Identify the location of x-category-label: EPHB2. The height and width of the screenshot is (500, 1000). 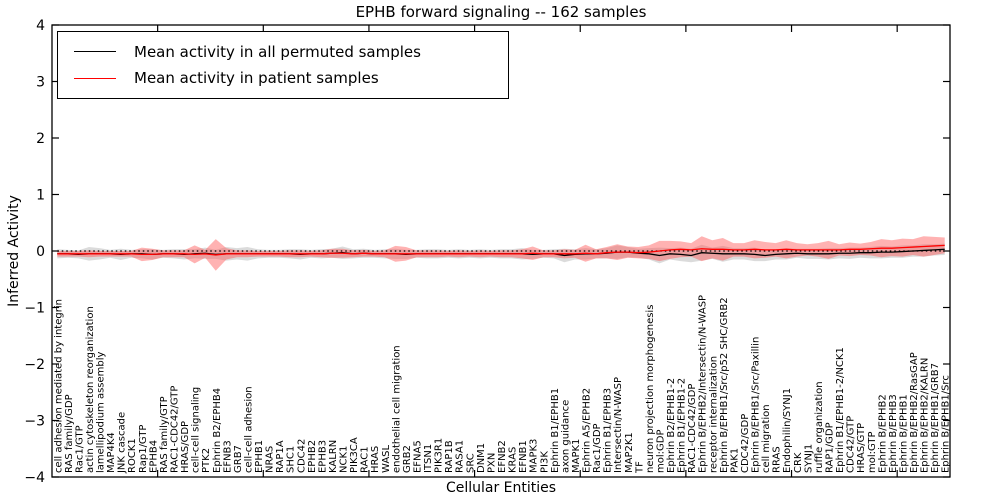
(312, 456).